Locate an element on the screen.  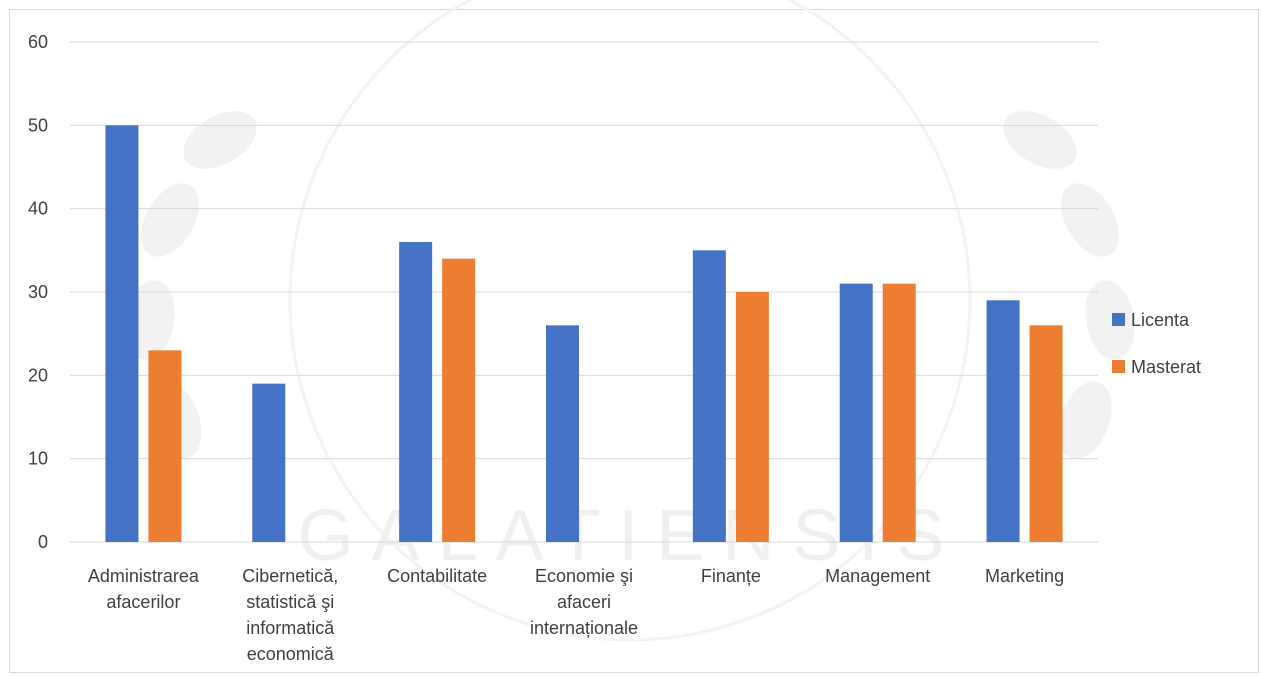
y-tick-label: 30 is located at coordinates (38, 292).